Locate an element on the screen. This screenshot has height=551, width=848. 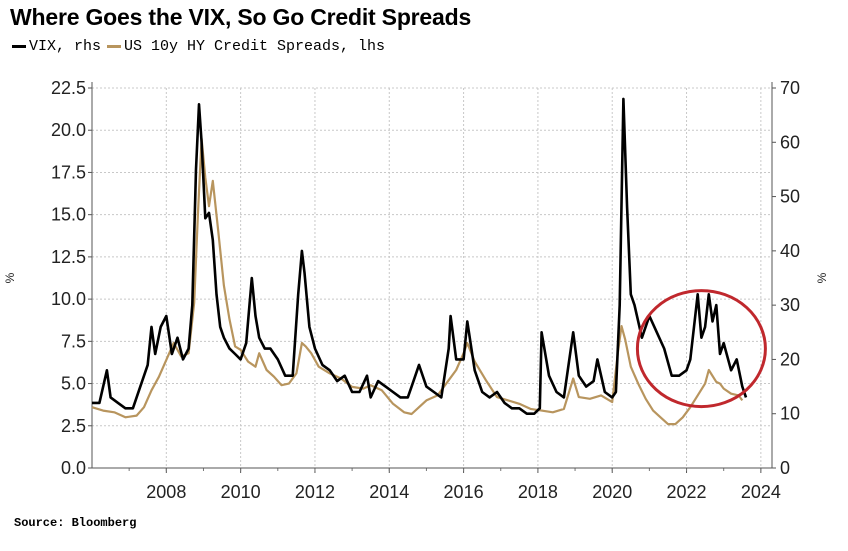
legend-item-vix: VIX, rhs is located at coordinates (56, 46).